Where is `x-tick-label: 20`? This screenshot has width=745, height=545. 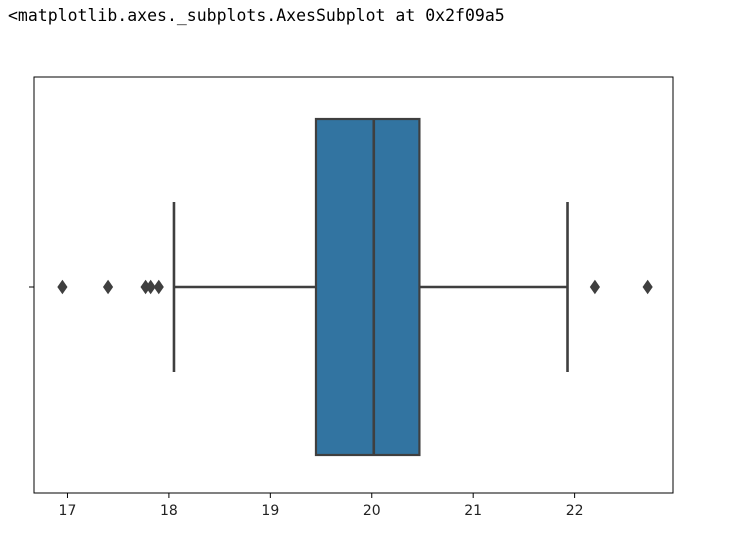 x-tick-label: 20 is located at coordinates (372, 511).